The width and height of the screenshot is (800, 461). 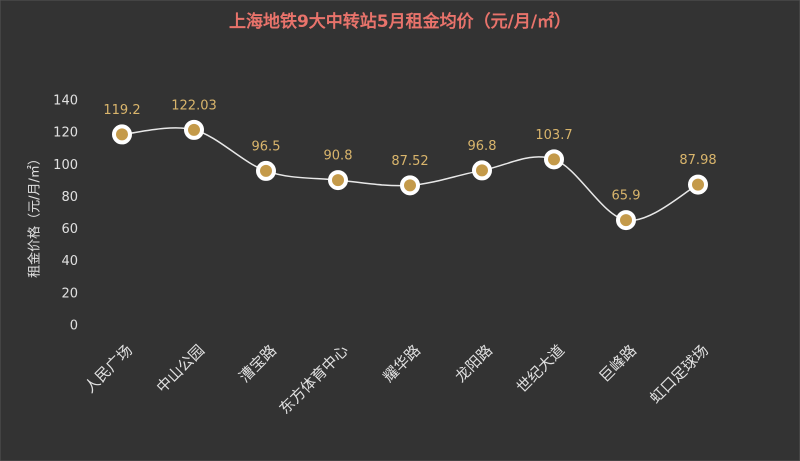 What do you see at coordinates (65, 133) in the screenshot?
I see `y-tick-label: 120` at bounding box center [65, 133].